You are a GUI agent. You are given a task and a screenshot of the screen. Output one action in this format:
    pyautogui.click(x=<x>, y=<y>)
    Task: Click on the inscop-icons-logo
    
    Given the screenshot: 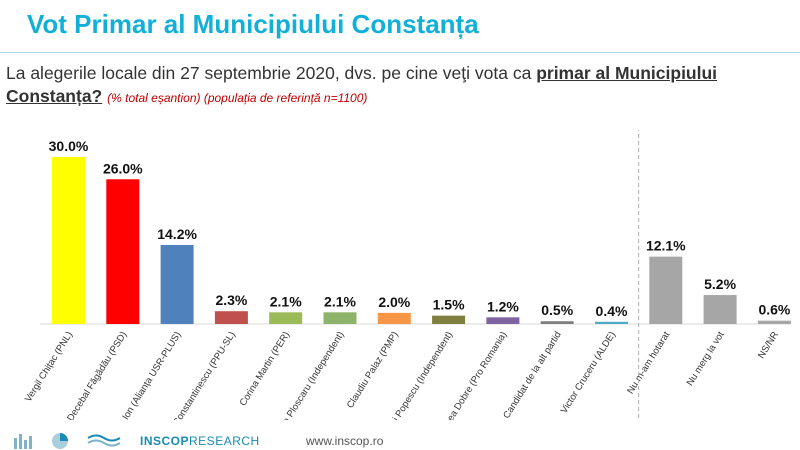 What is the action you would take?
    pyautogui.click(x=67, y=441)
    